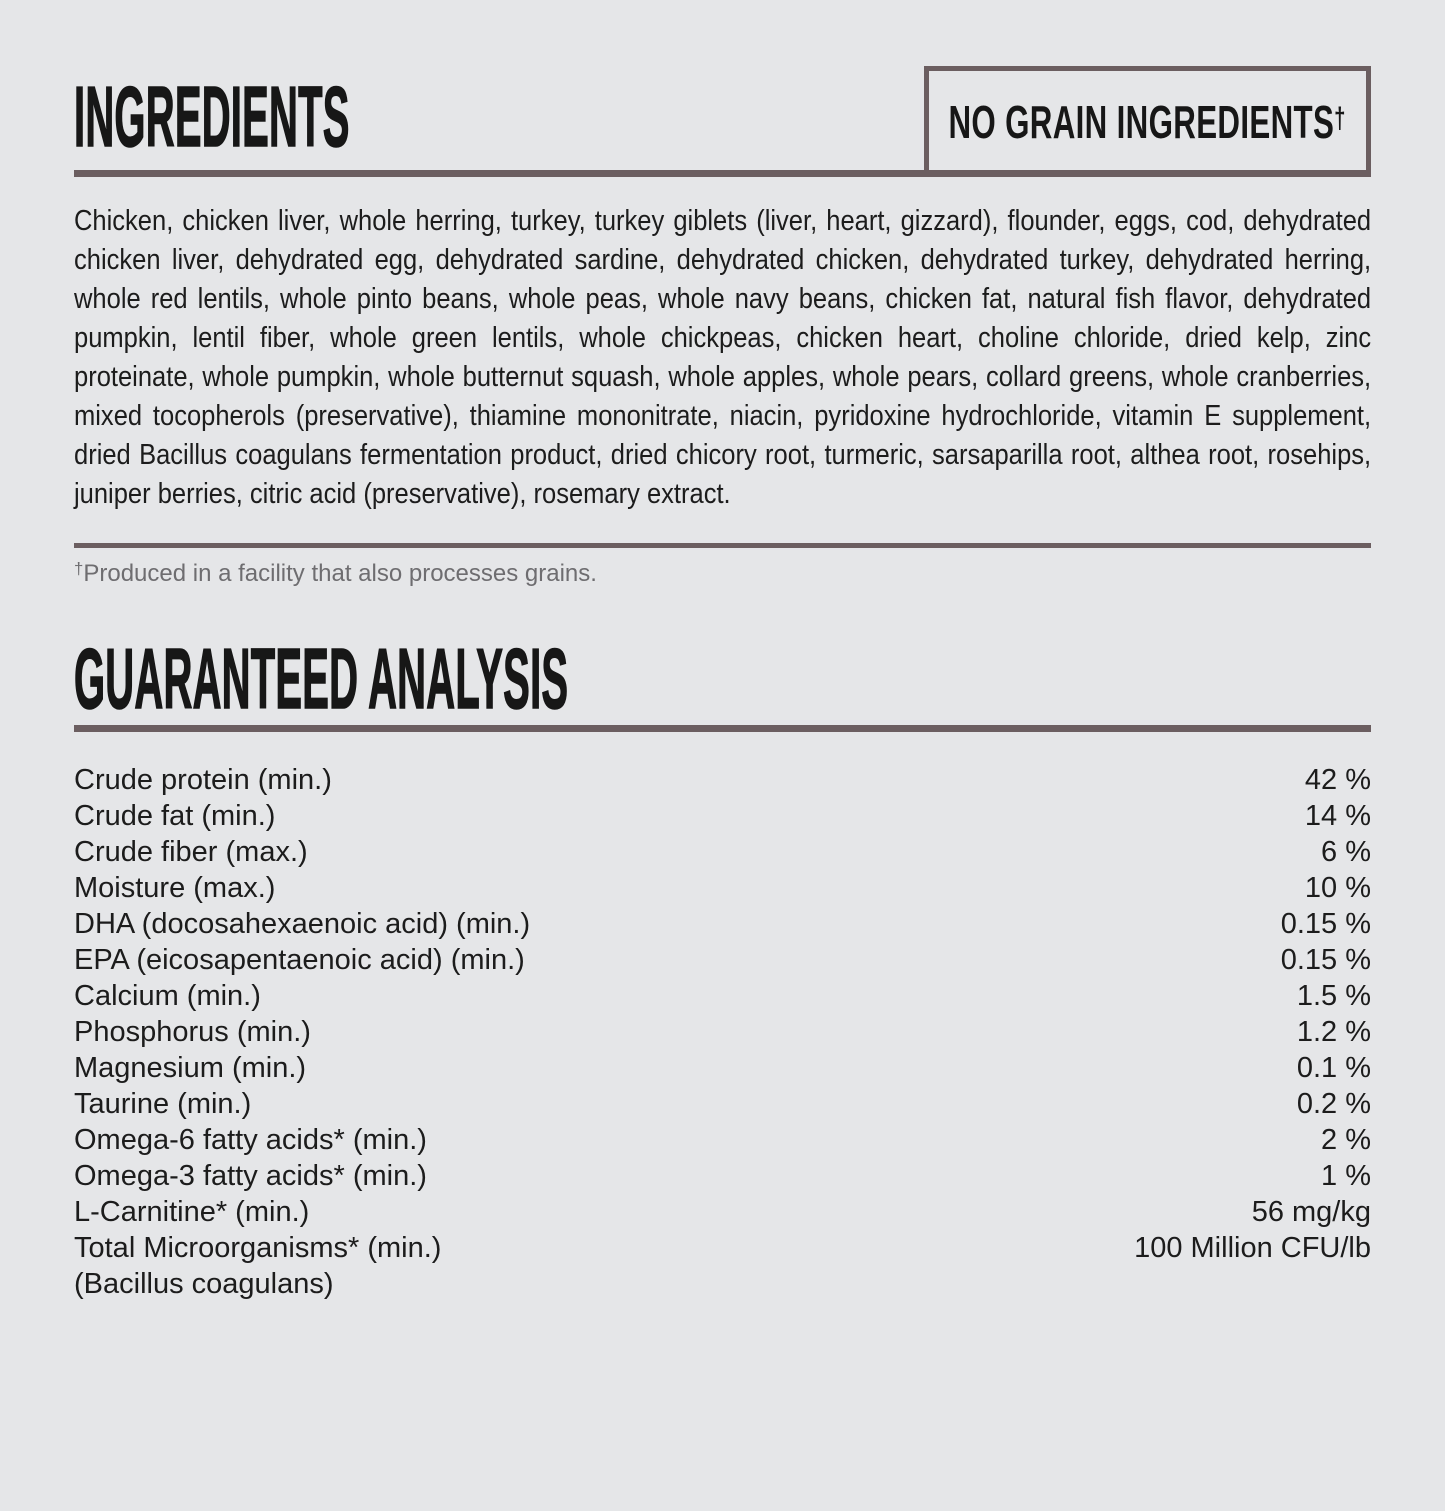  What do you see at coordinates (1346, 1140) in the screenshot?
I see `analysis-row-value: 2 %` at bounding box center [1346, 1140].